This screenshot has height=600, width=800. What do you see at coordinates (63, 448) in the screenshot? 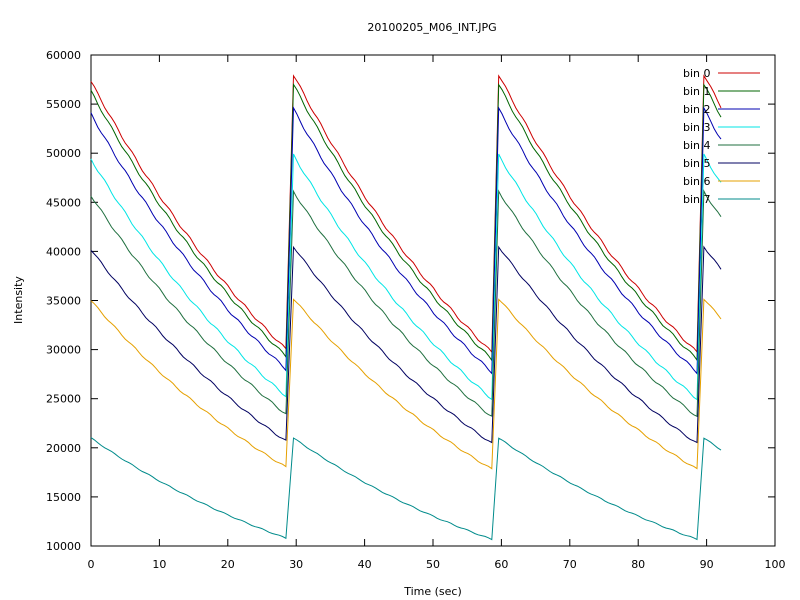
I see `y-tick-label: 20000` at bounding box center [63, 448].